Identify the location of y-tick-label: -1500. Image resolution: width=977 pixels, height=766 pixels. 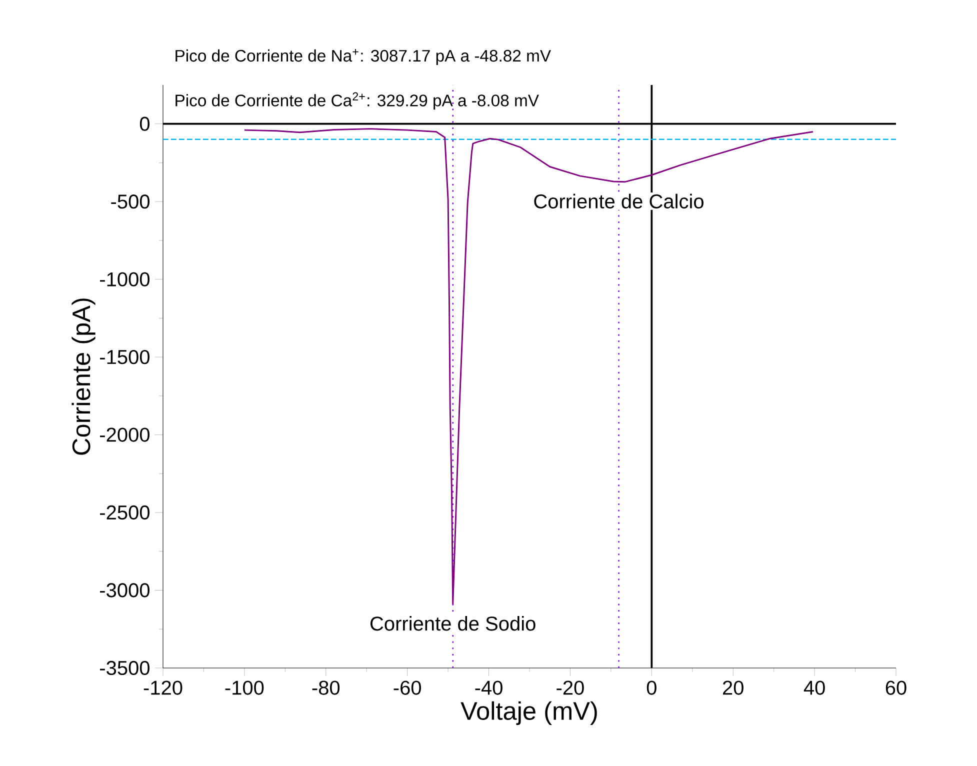
(125, 357).